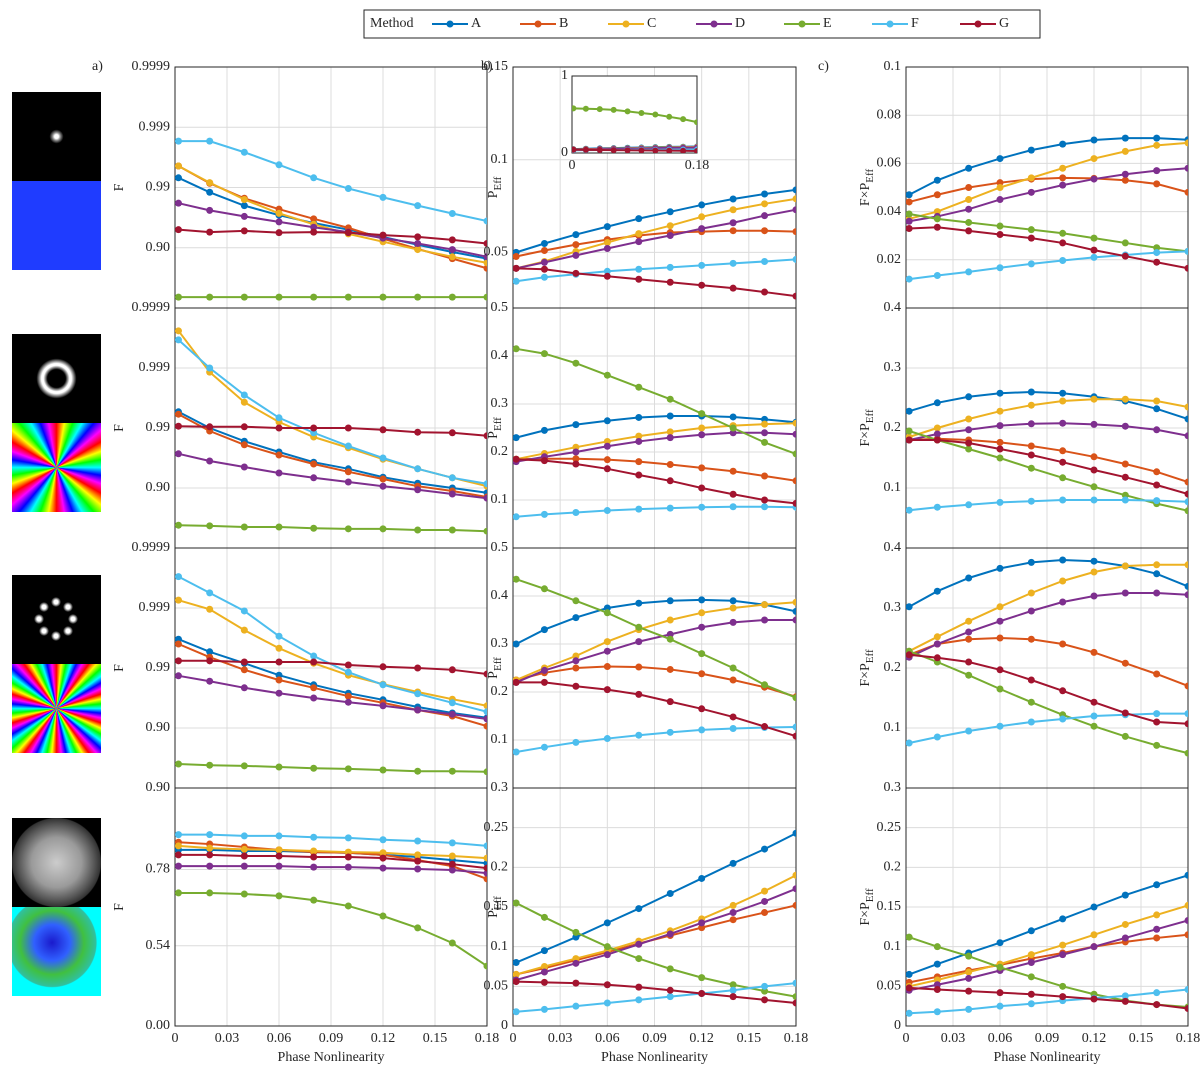 This screenshot has width=1202, height=1070. What do you see at coordinates (496, 66) in the screenshot?
I see `y-tick-label: 0.15` at bounding box center [496, 66].